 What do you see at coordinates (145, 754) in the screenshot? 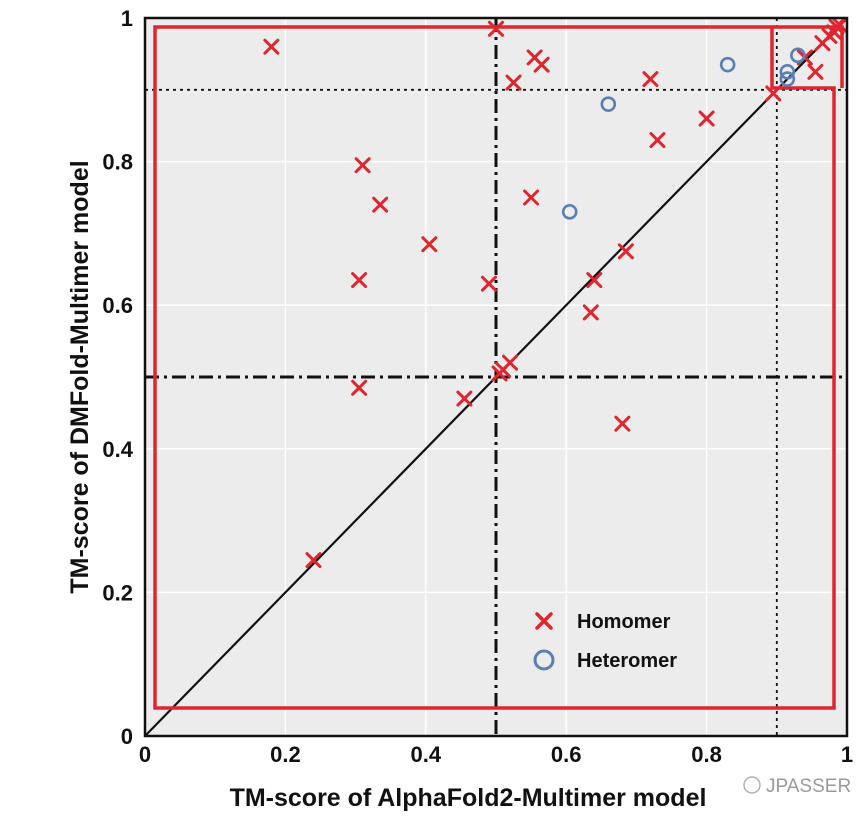
I see `x-tick-label: 0` at bounding box center [145, 754].